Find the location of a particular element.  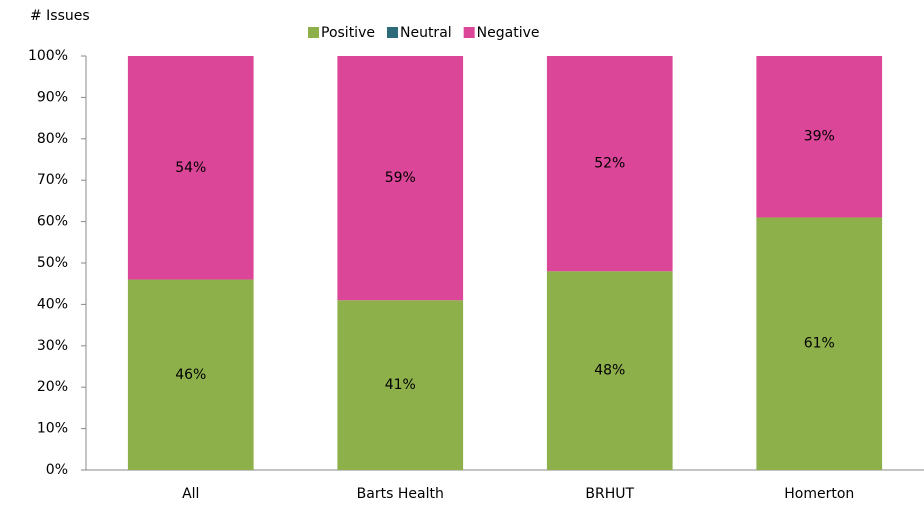

y-tick-label: 80% is located at coordinates (52, 139).